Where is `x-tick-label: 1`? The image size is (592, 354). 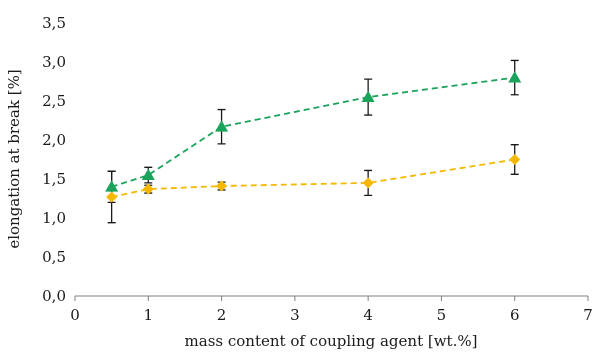
x-tick-label: 1 is located at coordinates (149, 315).